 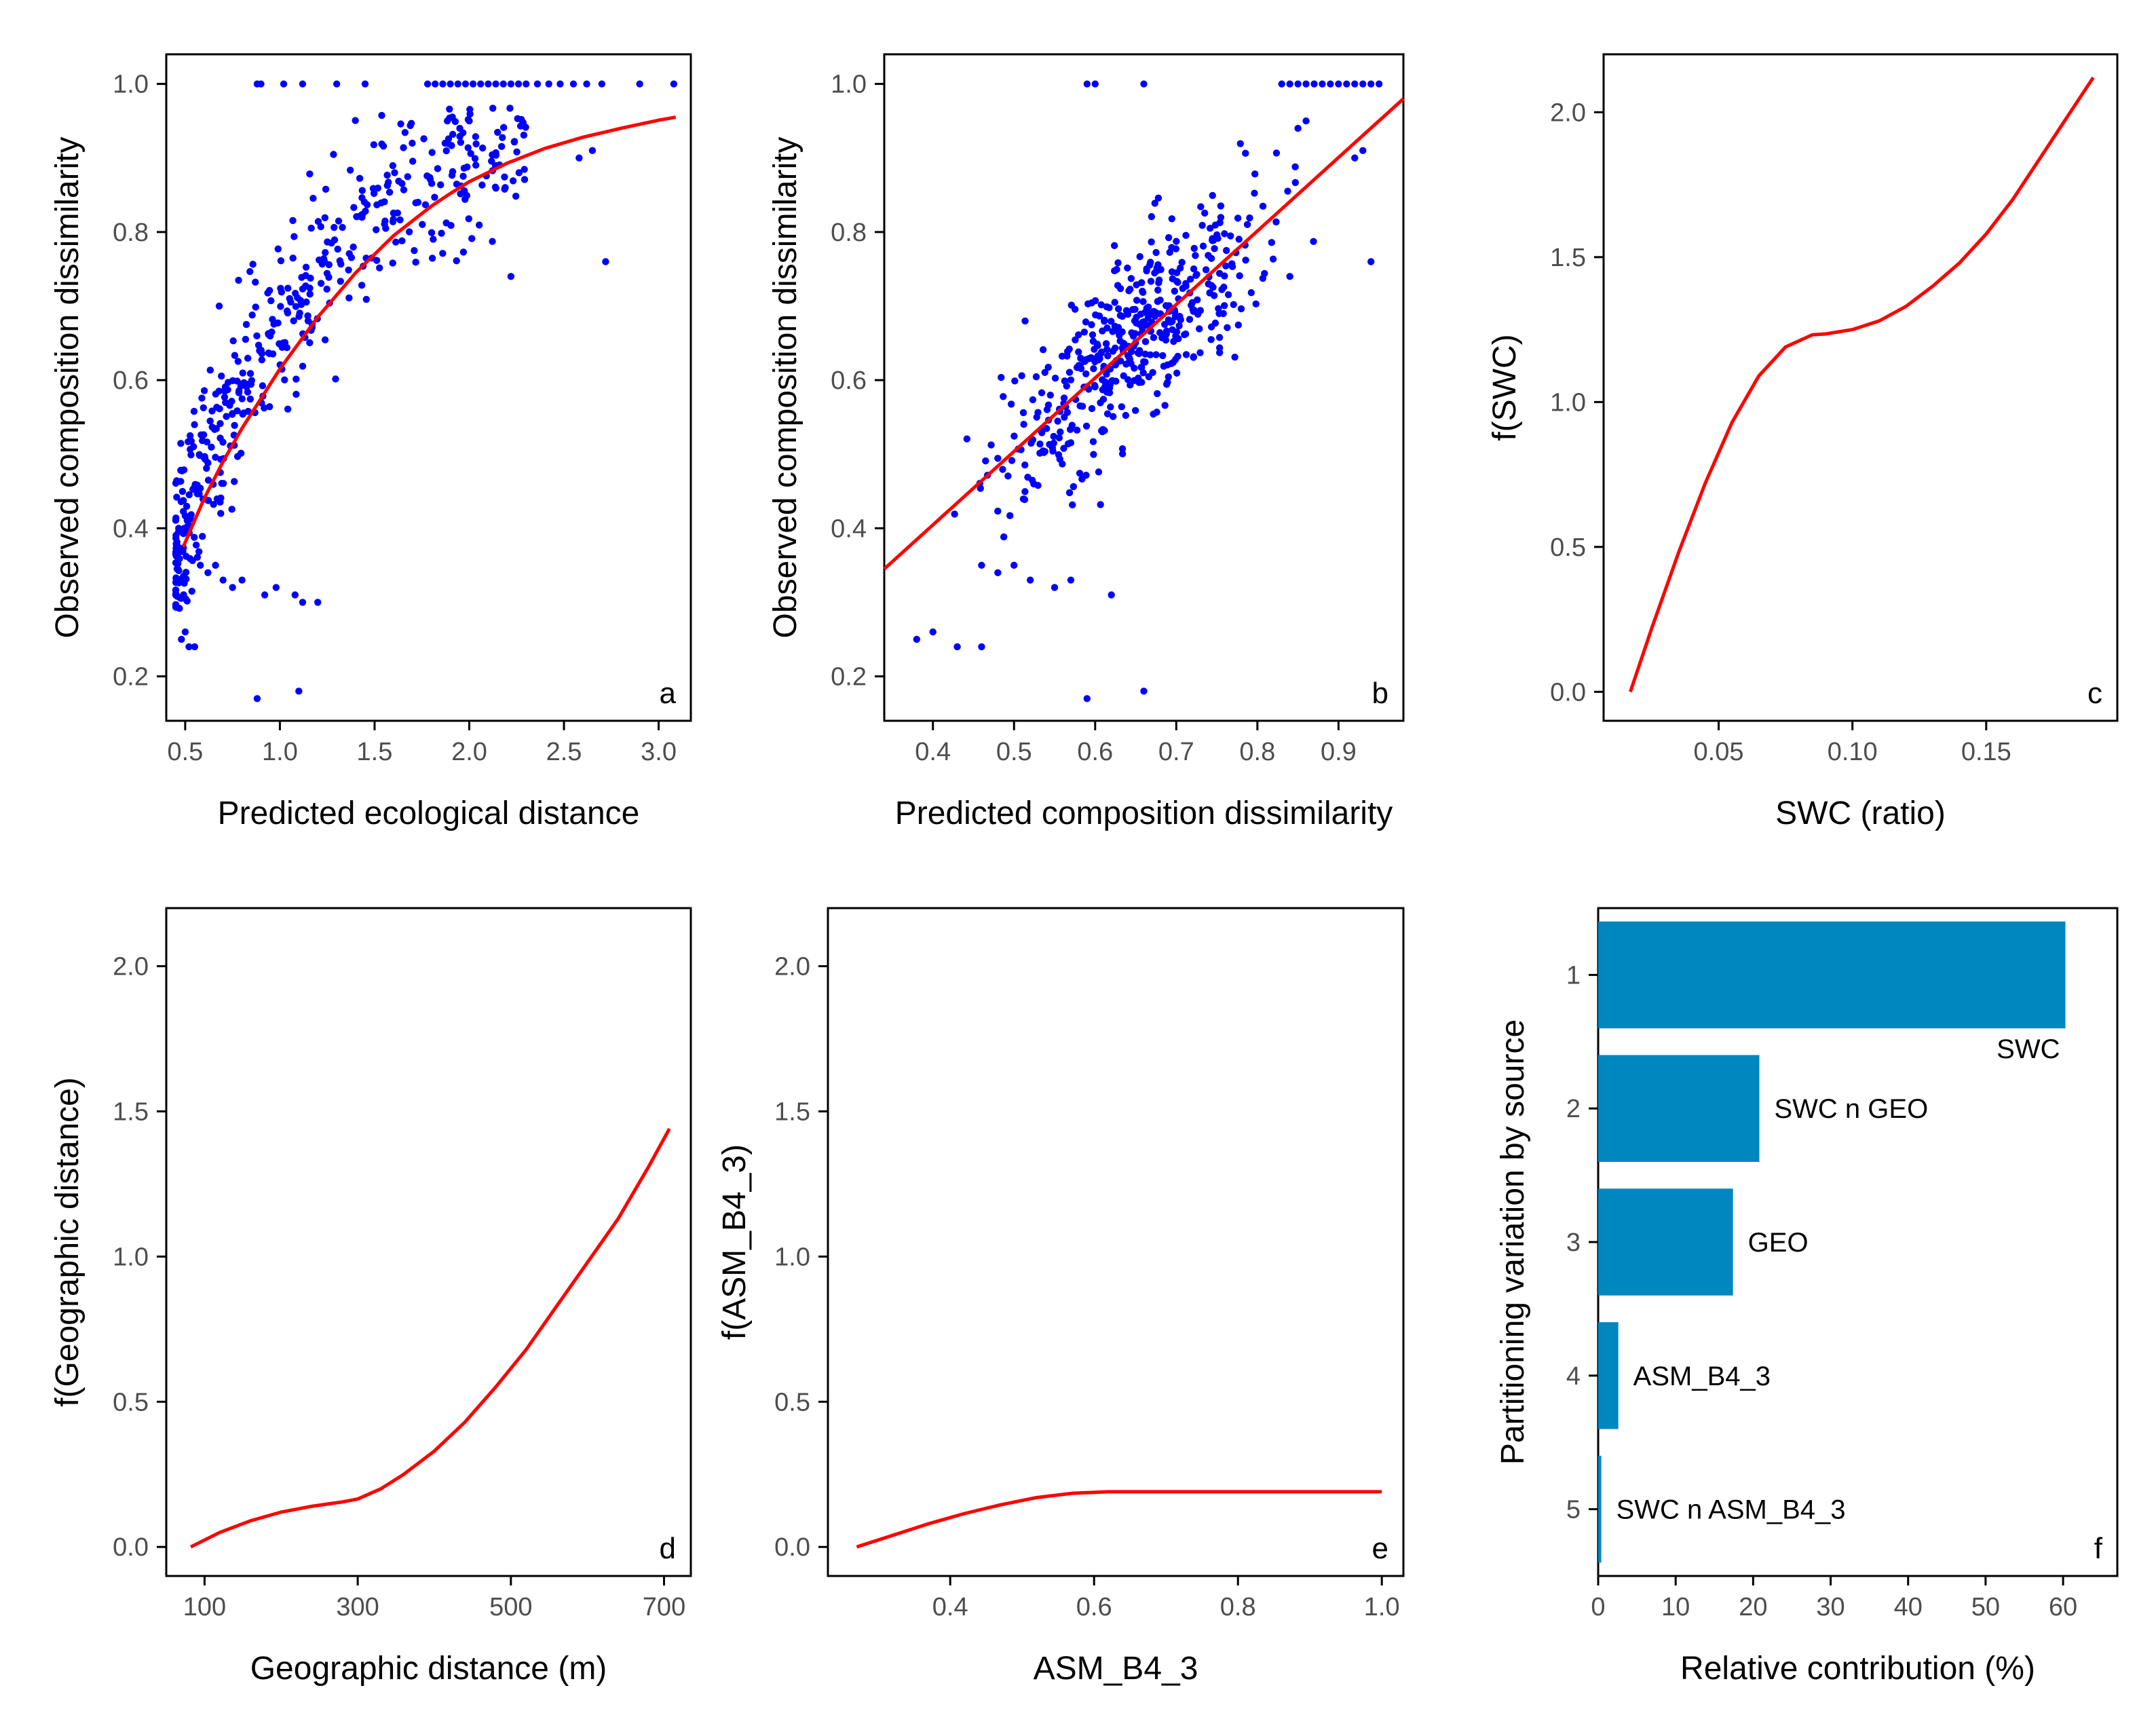 I want to click on y-axis-label: f(Geographic distance), so click(x=68, y=1242).